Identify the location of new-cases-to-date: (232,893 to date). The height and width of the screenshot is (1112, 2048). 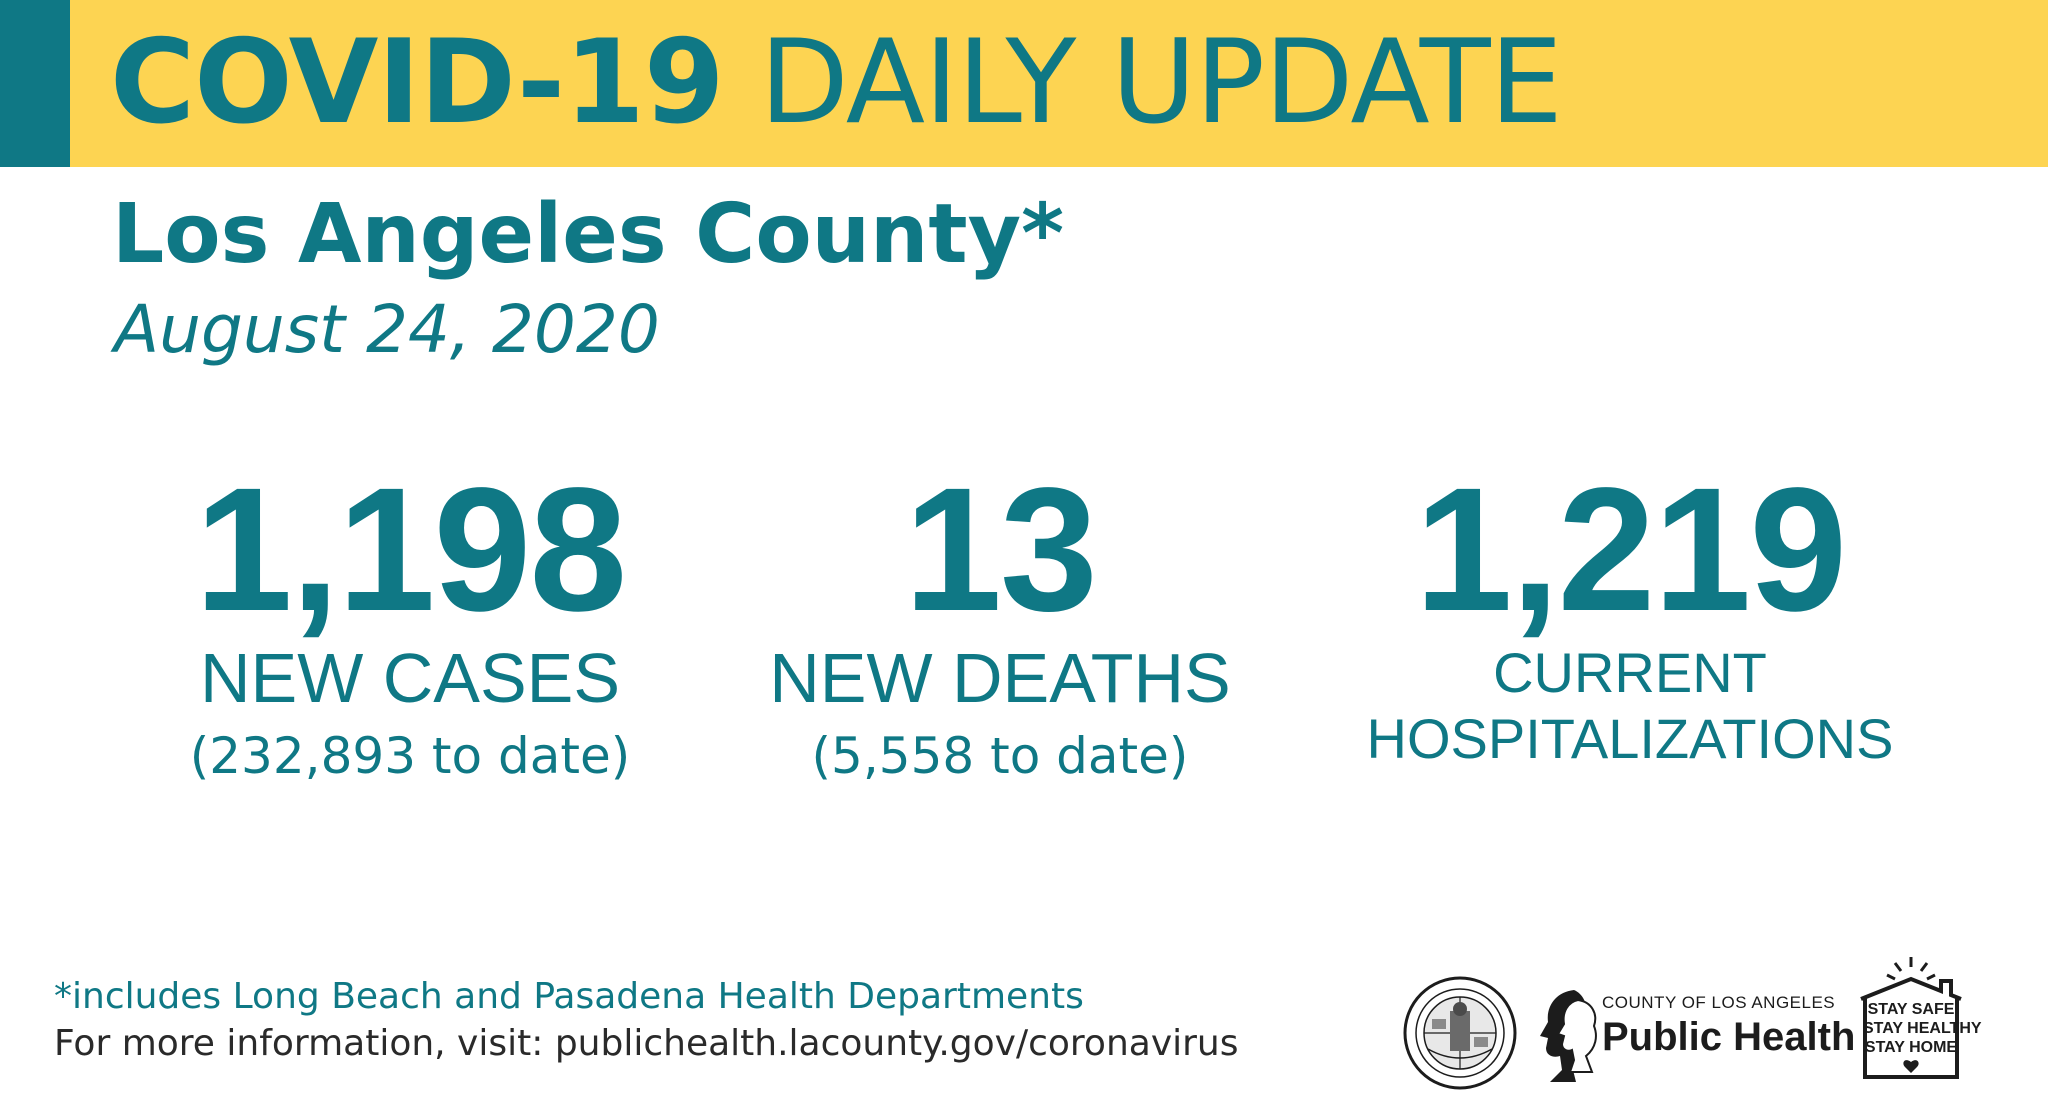
(410, 756).